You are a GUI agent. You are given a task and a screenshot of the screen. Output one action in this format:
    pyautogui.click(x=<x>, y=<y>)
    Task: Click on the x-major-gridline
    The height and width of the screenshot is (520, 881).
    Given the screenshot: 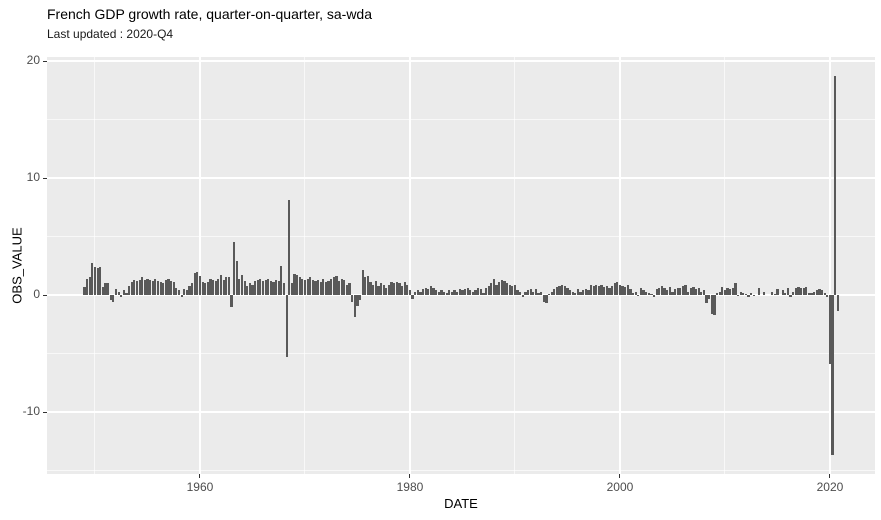 What is the action you would take?
    pyautogui.click(x=620, y=265)
    